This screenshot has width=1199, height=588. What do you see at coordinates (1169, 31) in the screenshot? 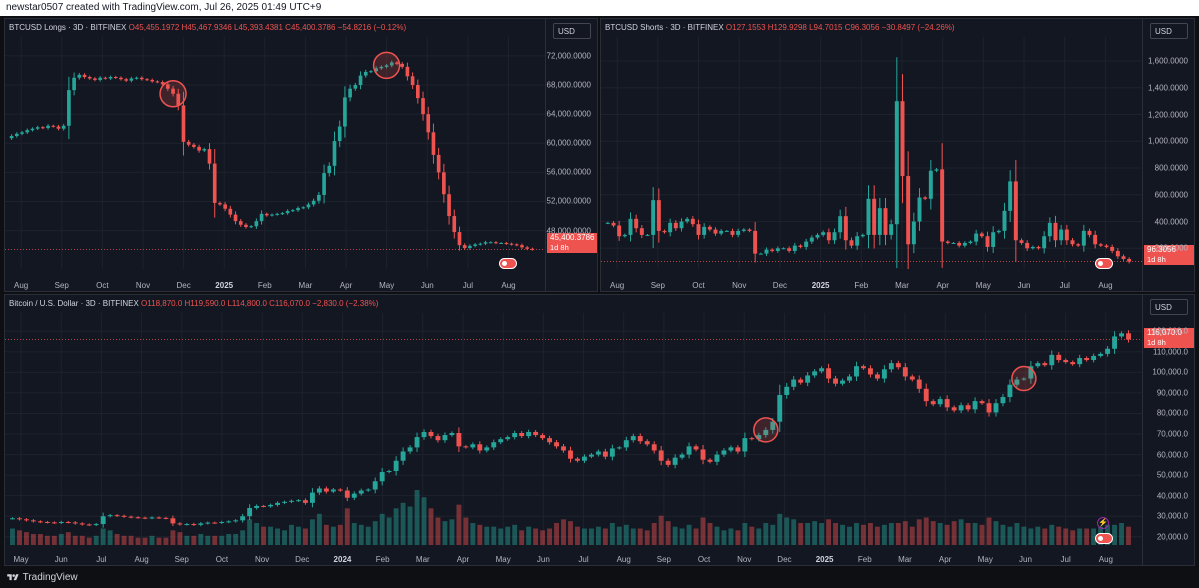
I see `shorts-currency-button: USD` at bounding box center [1169, 31].